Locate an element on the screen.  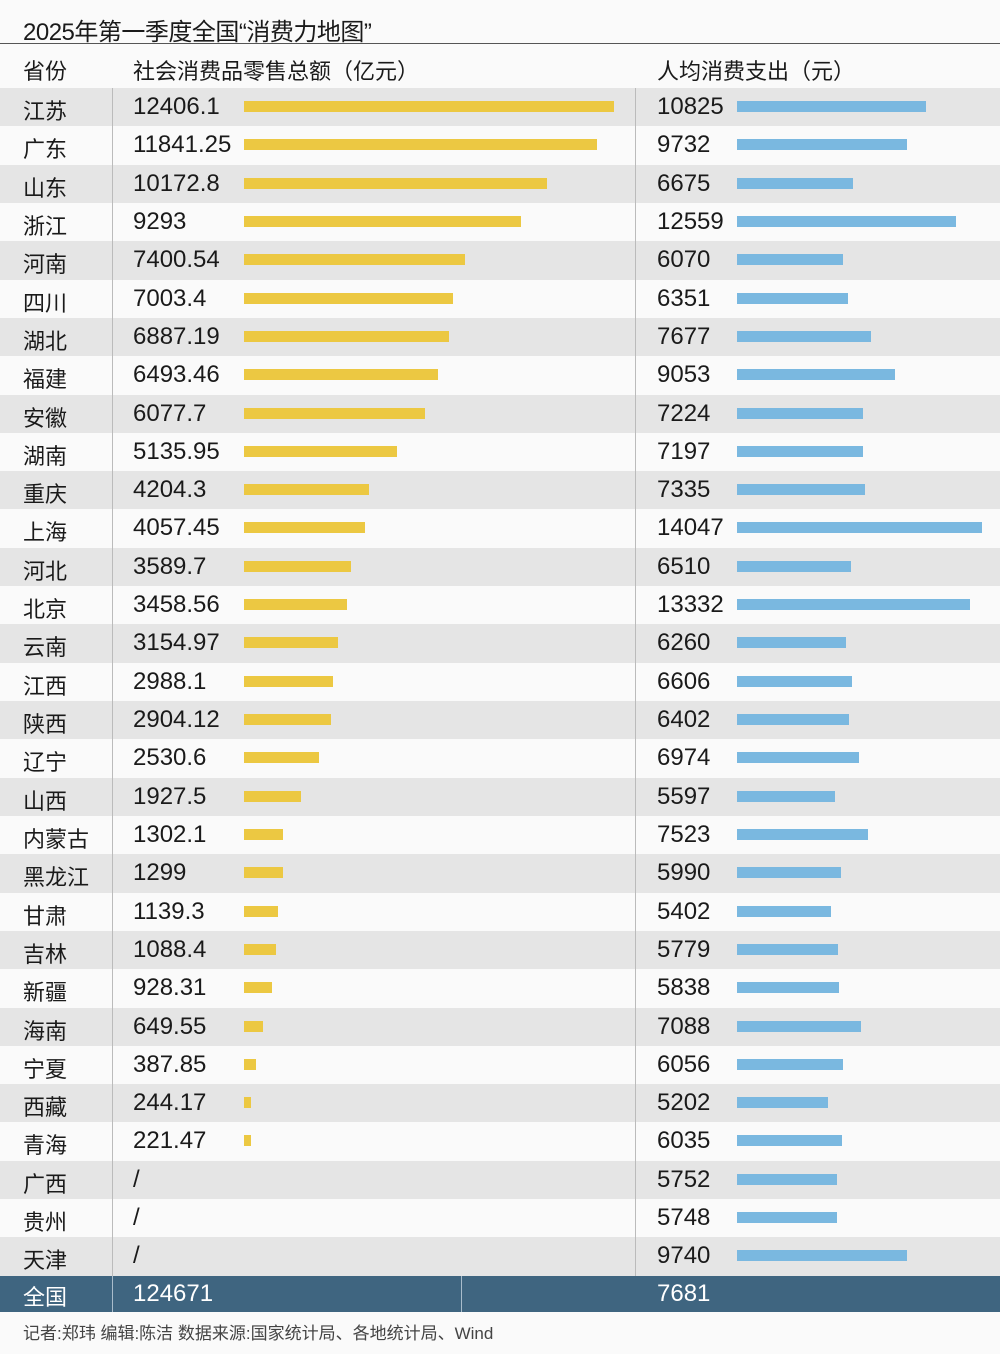
per-capita-value: 5838 is located at coordinates (684, 988).